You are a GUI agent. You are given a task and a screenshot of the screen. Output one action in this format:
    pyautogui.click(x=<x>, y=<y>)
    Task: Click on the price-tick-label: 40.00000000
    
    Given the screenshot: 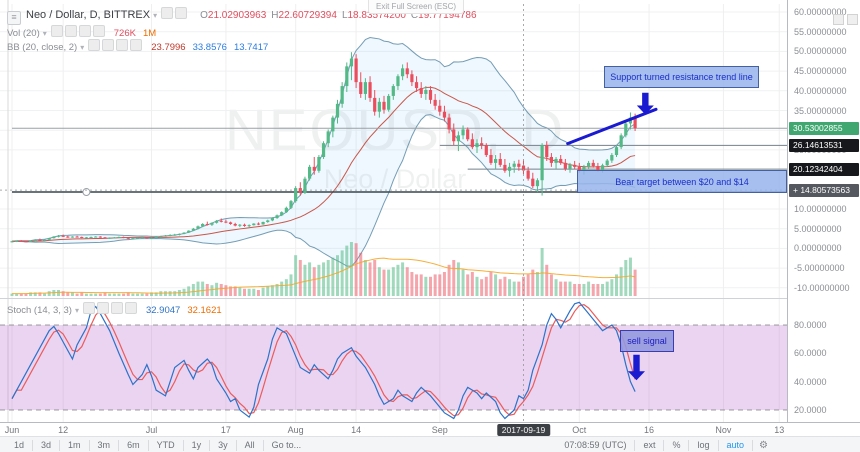 What is the action you would take?
    pyautogui.click(x=820, y=90)
    